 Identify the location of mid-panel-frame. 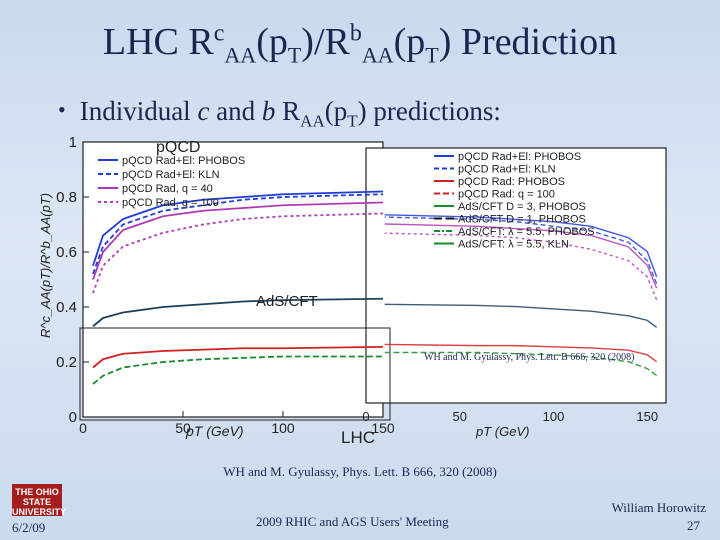
(235, 374).